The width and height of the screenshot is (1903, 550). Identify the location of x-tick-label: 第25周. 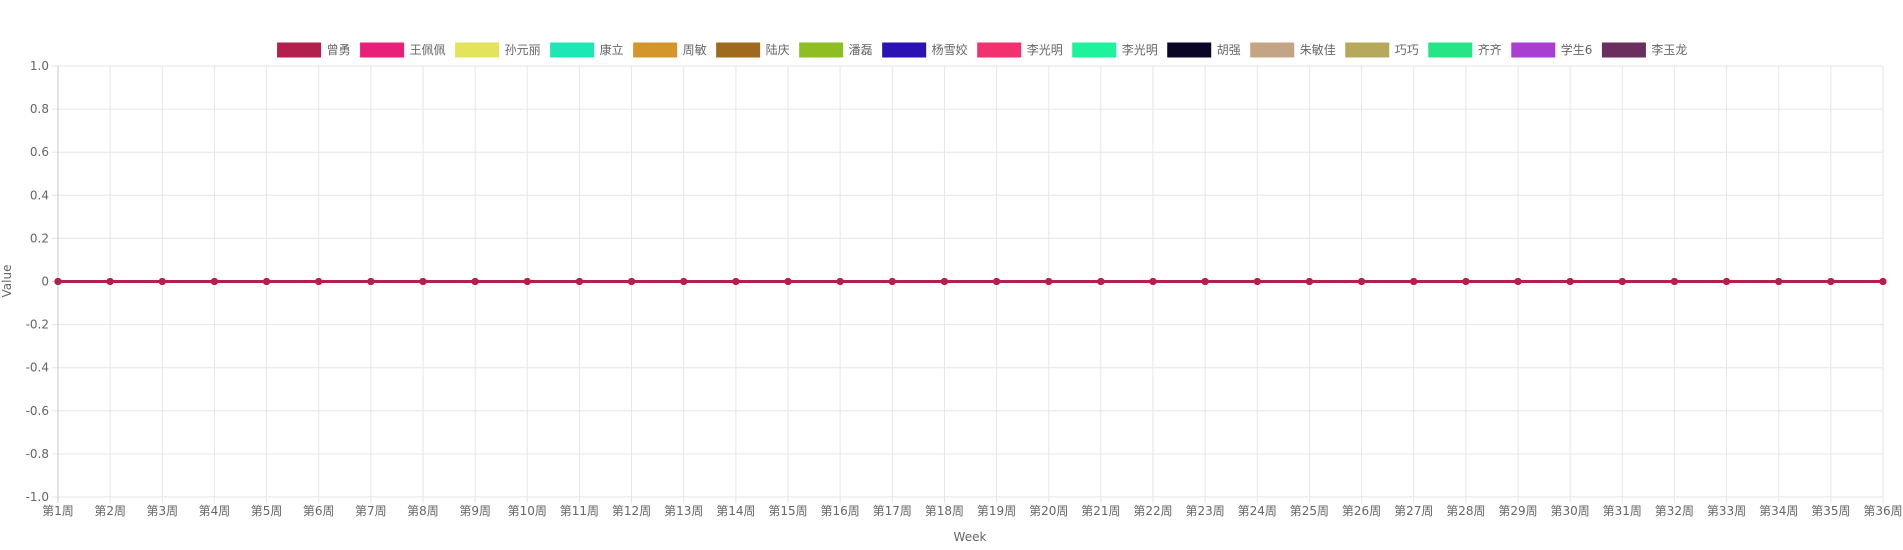
(1309, 511).